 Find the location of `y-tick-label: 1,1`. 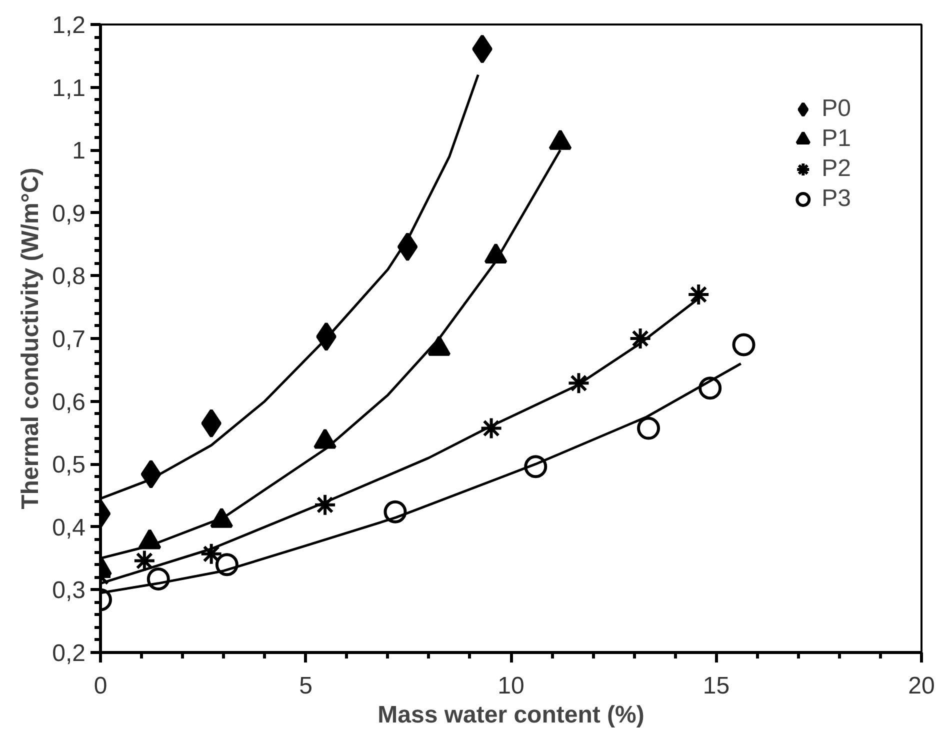

y-tick-label: 1,1 is located at coordinates (69, 88).